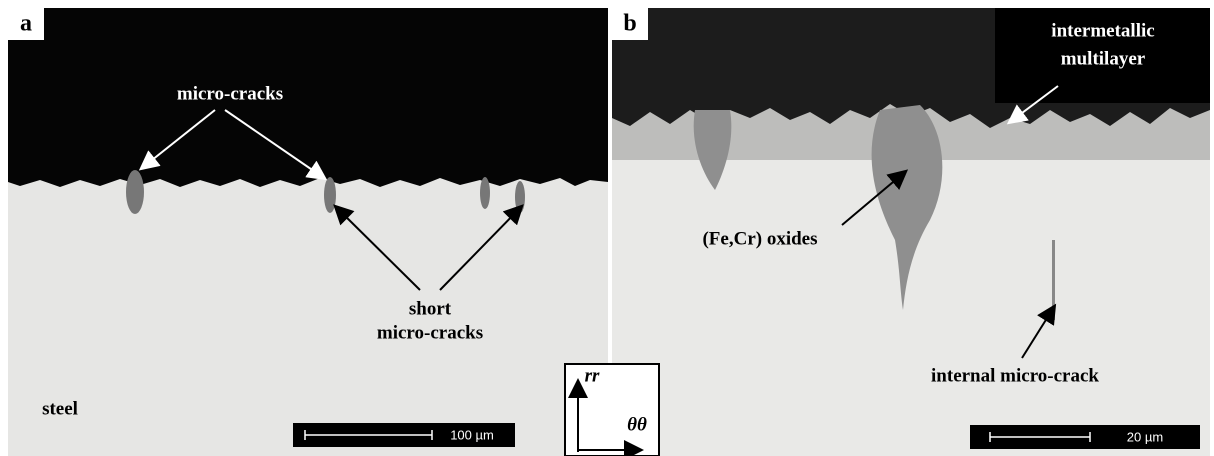 The width and height of the screenshot is (1214, 456). I want to click on crack, so click(1053, 280).